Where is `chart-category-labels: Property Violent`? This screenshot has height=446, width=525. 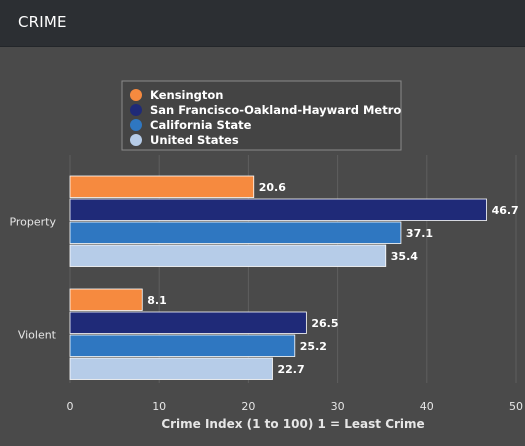
chart-category-labels: Property Violent is located at coordinates (32, 278).